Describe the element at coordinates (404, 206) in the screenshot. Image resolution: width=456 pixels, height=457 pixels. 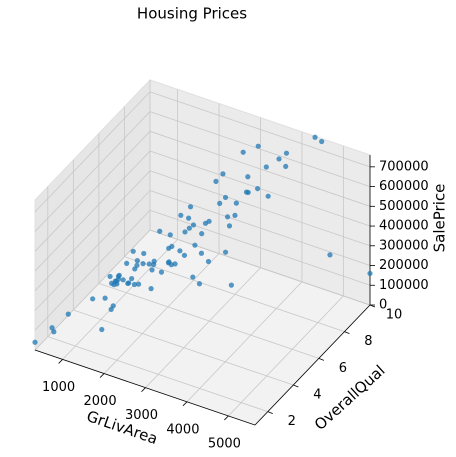
I see `z-tick-label: 500000` at that location.